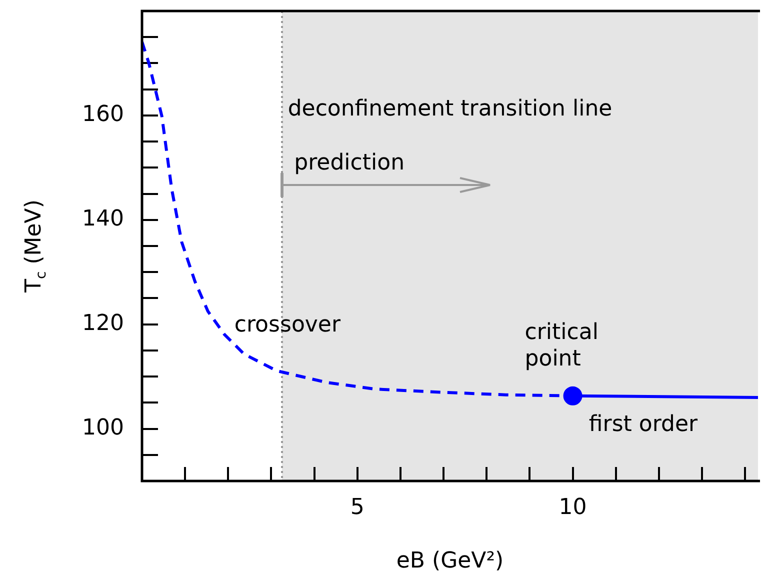  I want to click on y-tick-label: 160, so click(103, 115).